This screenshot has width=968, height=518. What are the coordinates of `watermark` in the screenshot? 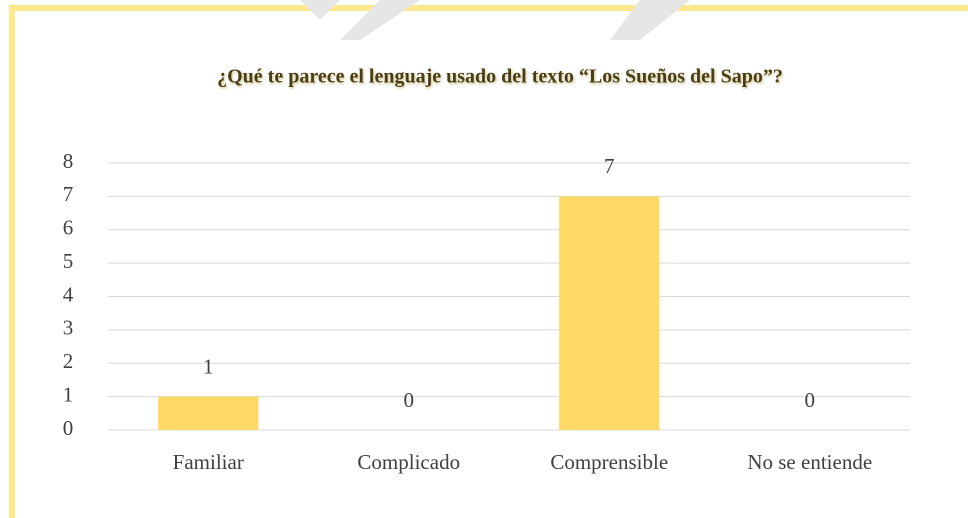 It's located at (495, 20).